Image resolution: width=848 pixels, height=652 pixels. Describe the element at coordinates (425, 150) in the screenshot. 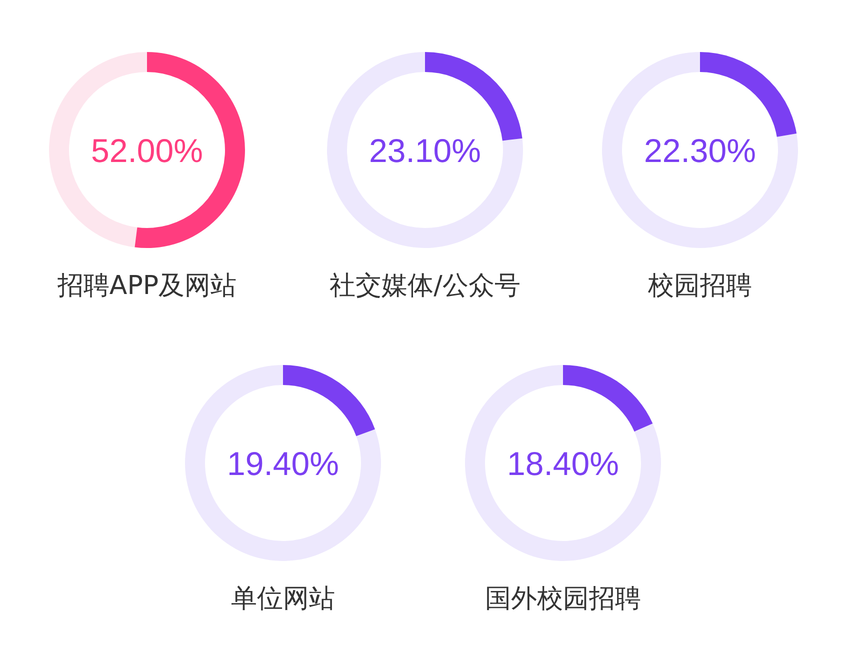

I see `text: 23.10%` at that location.